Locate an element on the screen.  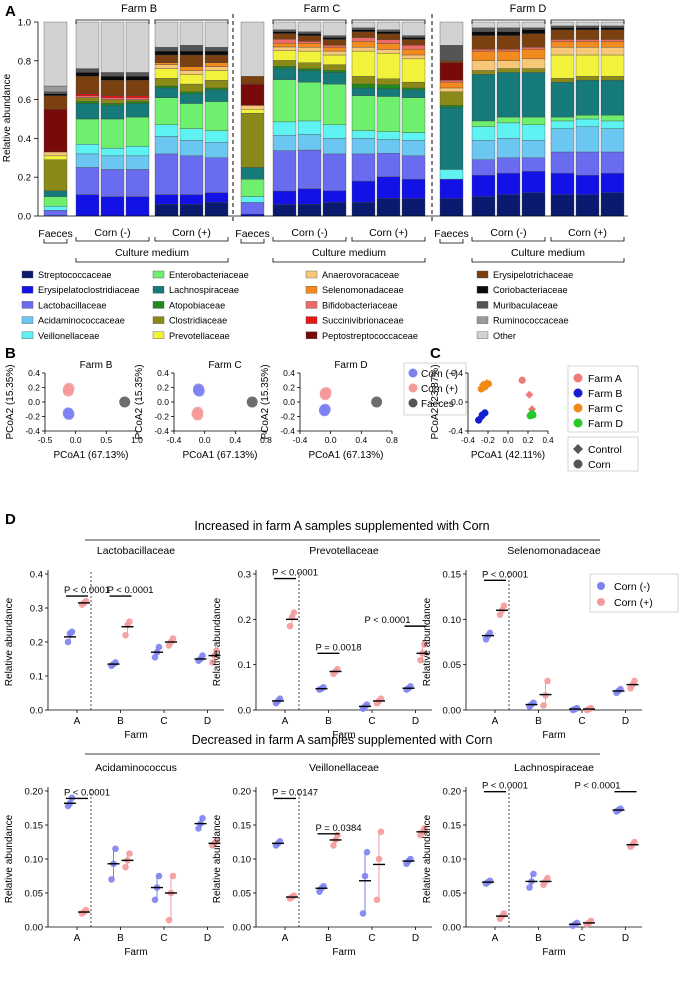
dot-ylabel: Relative abundance is located at coordinates (217, 858).